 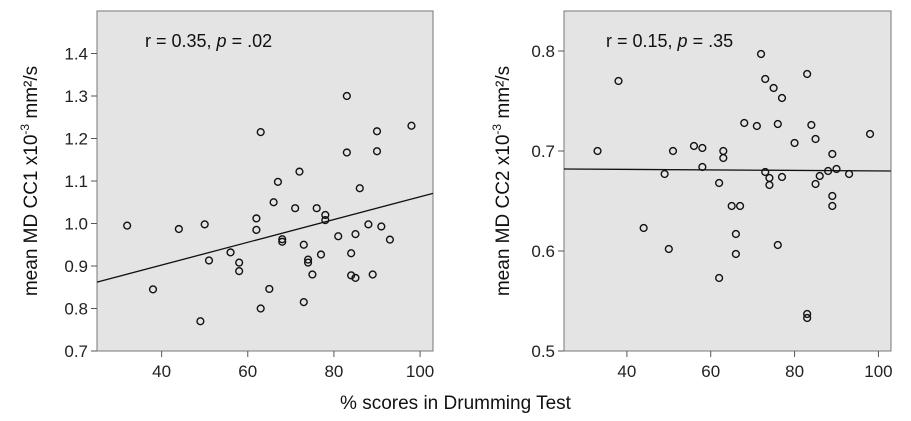 I want to click on fit-line-right, so click(x=727, y=170).